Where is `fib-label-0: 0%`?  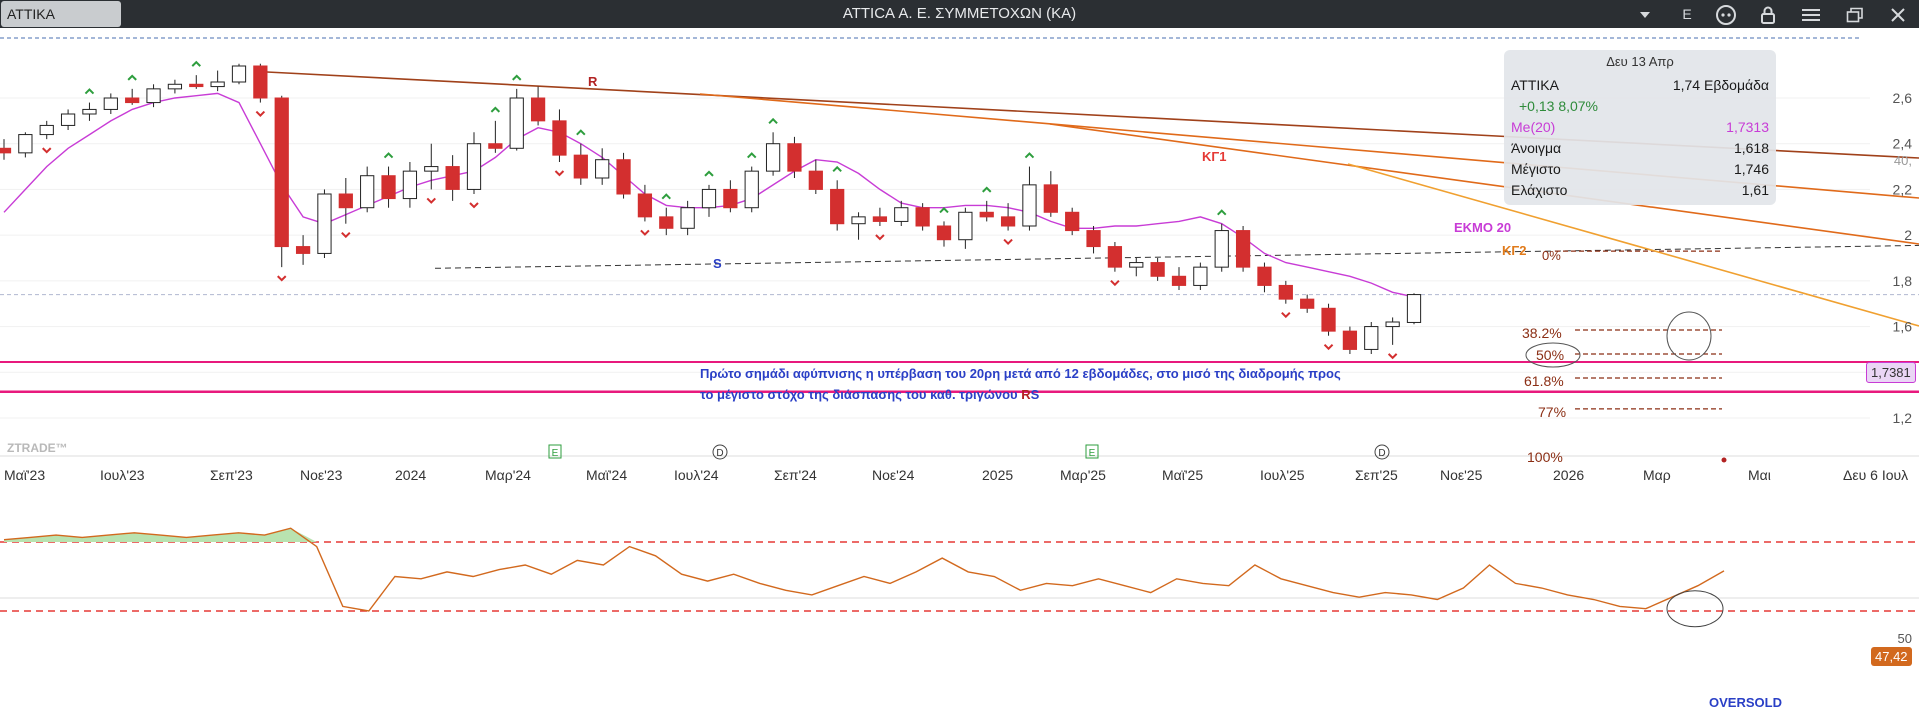
fib-label-0: 0% is located at coordinates (1551, 255).